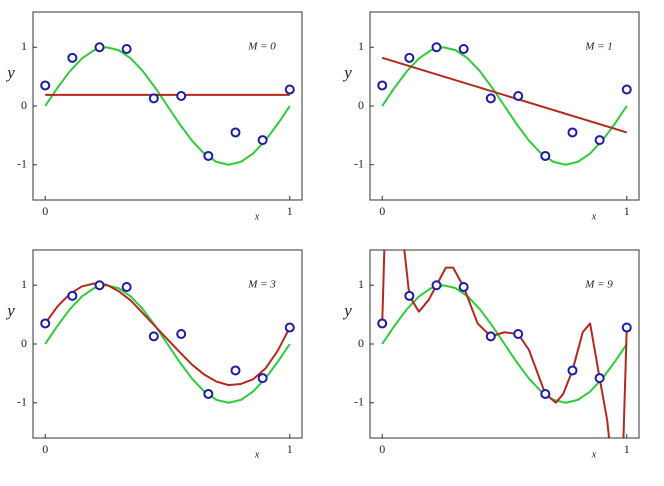 The image size is (664, 486). What do you see at coordinates (261, 285) in the screenshot?
I see `annotation: M = 3` at bounding box center [261, 285].